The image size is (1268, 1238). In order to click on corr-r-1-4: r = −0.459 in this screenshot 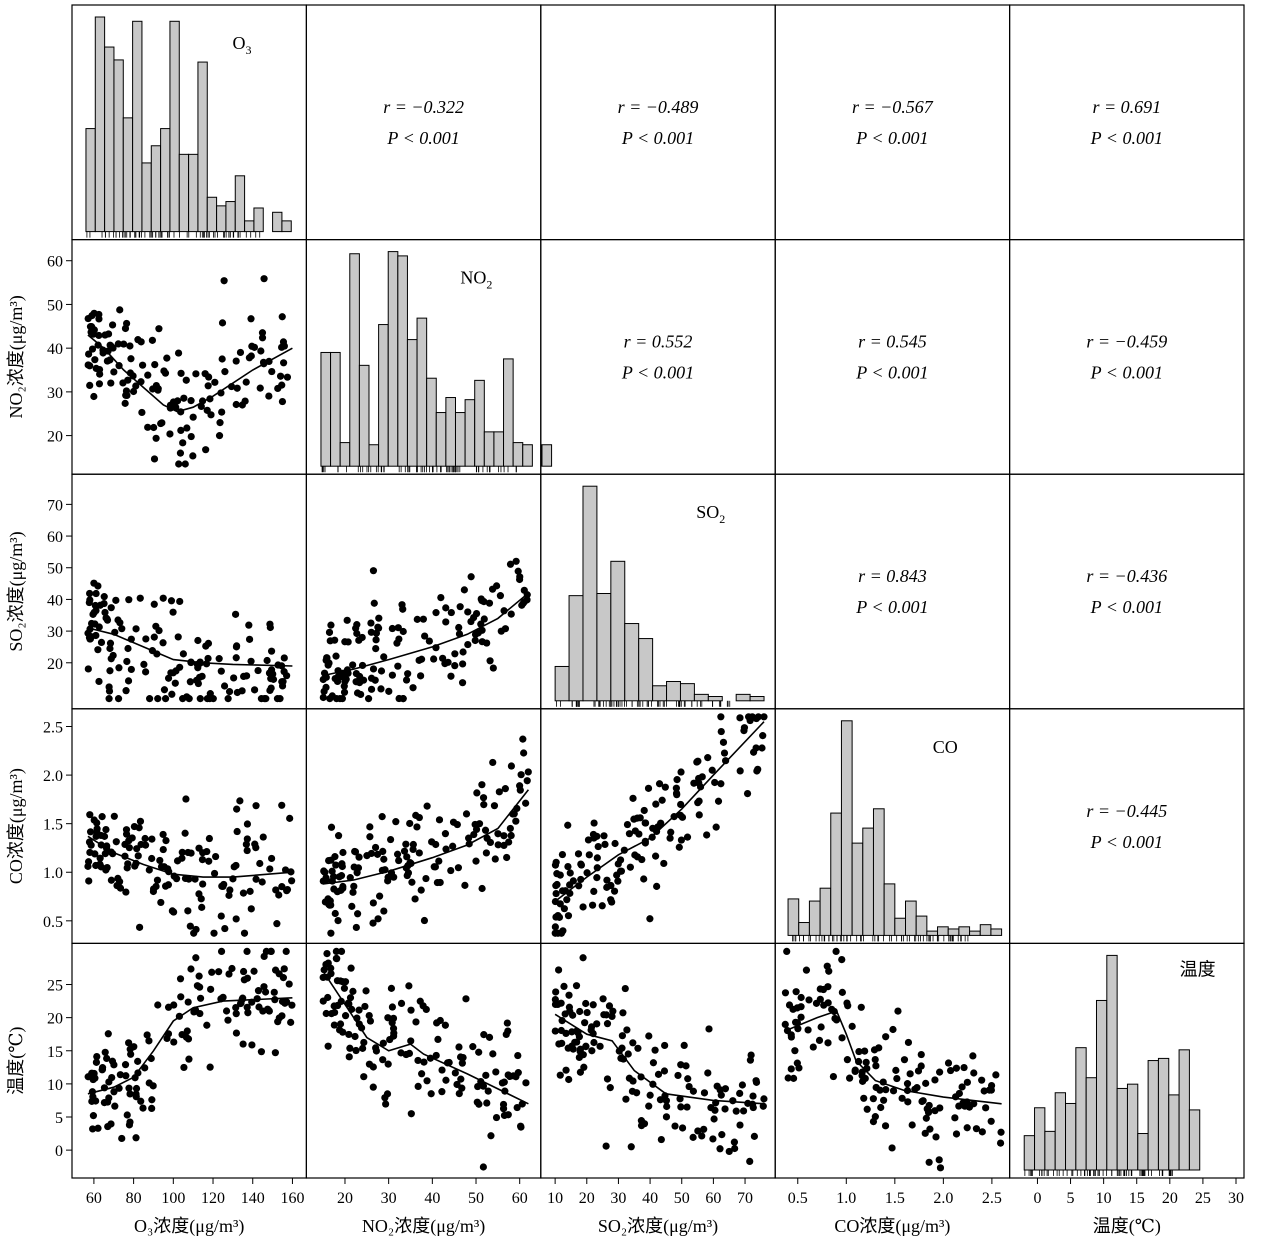, I will do `click(1126, 342)`.